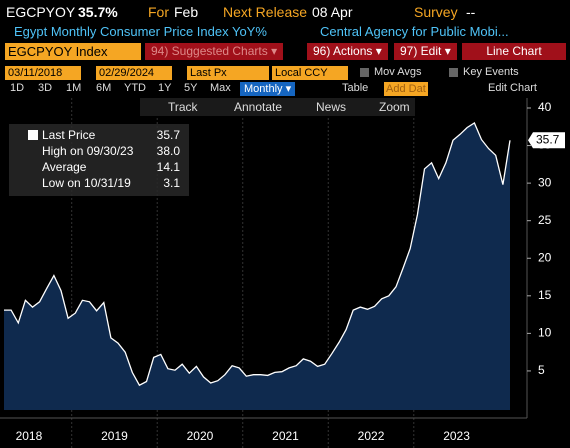 This screenshot has width=570, height=448. I want to click on y-tick-label: 20, so click(545, 257).